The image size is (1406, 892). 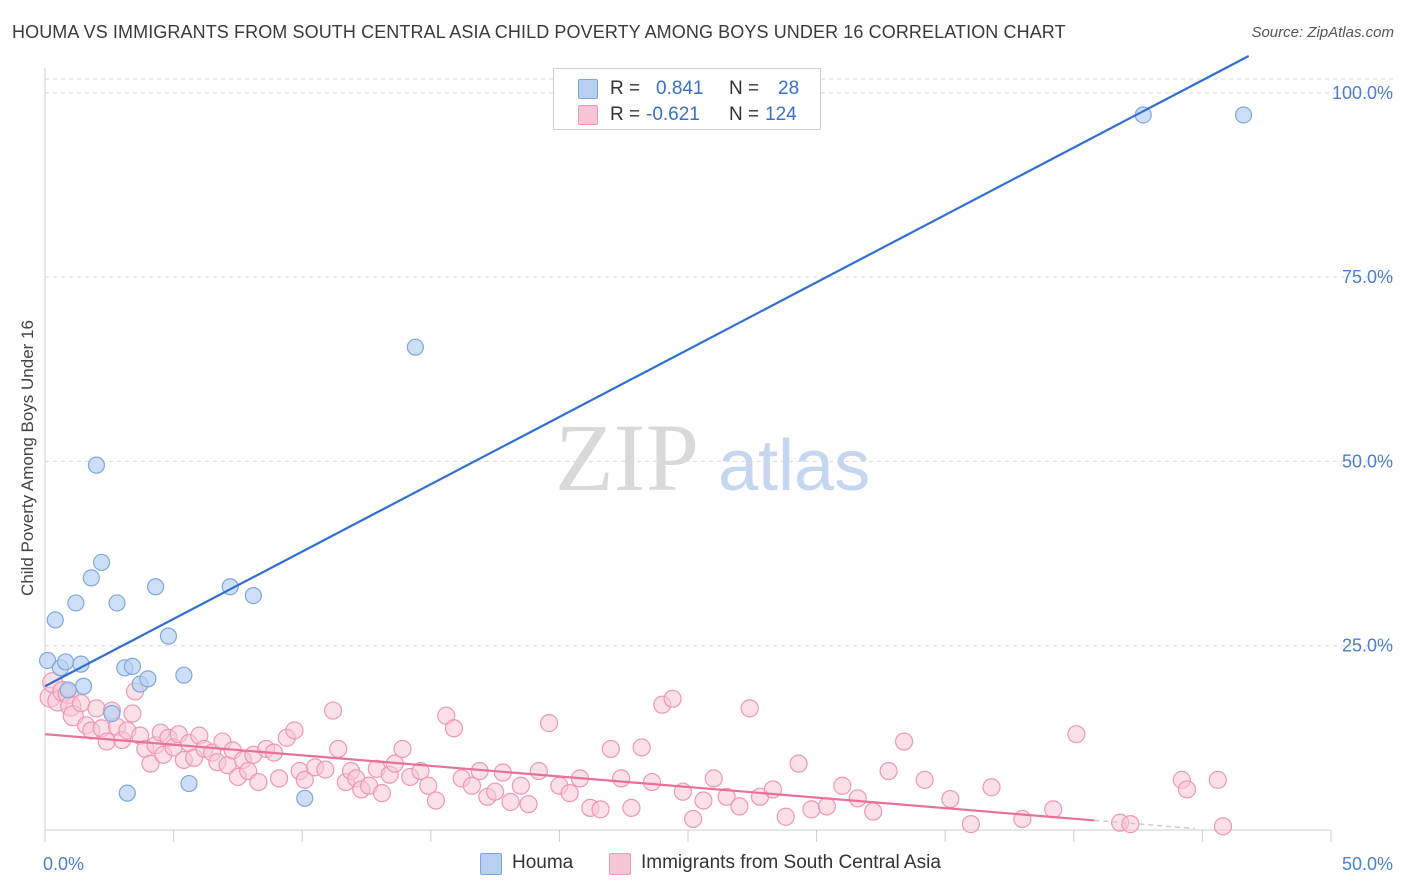 I want to click on legend-n-value: 28, so click(x=789, y=88).